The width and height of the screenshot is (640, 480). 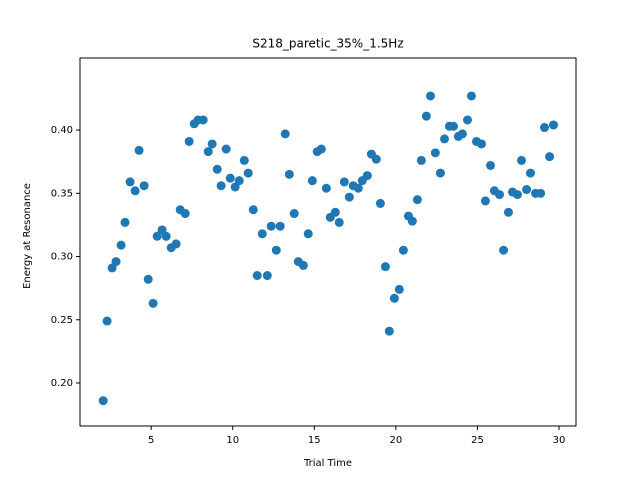 I want to click on x-tick-label: 10, so click(x=232, y=440).